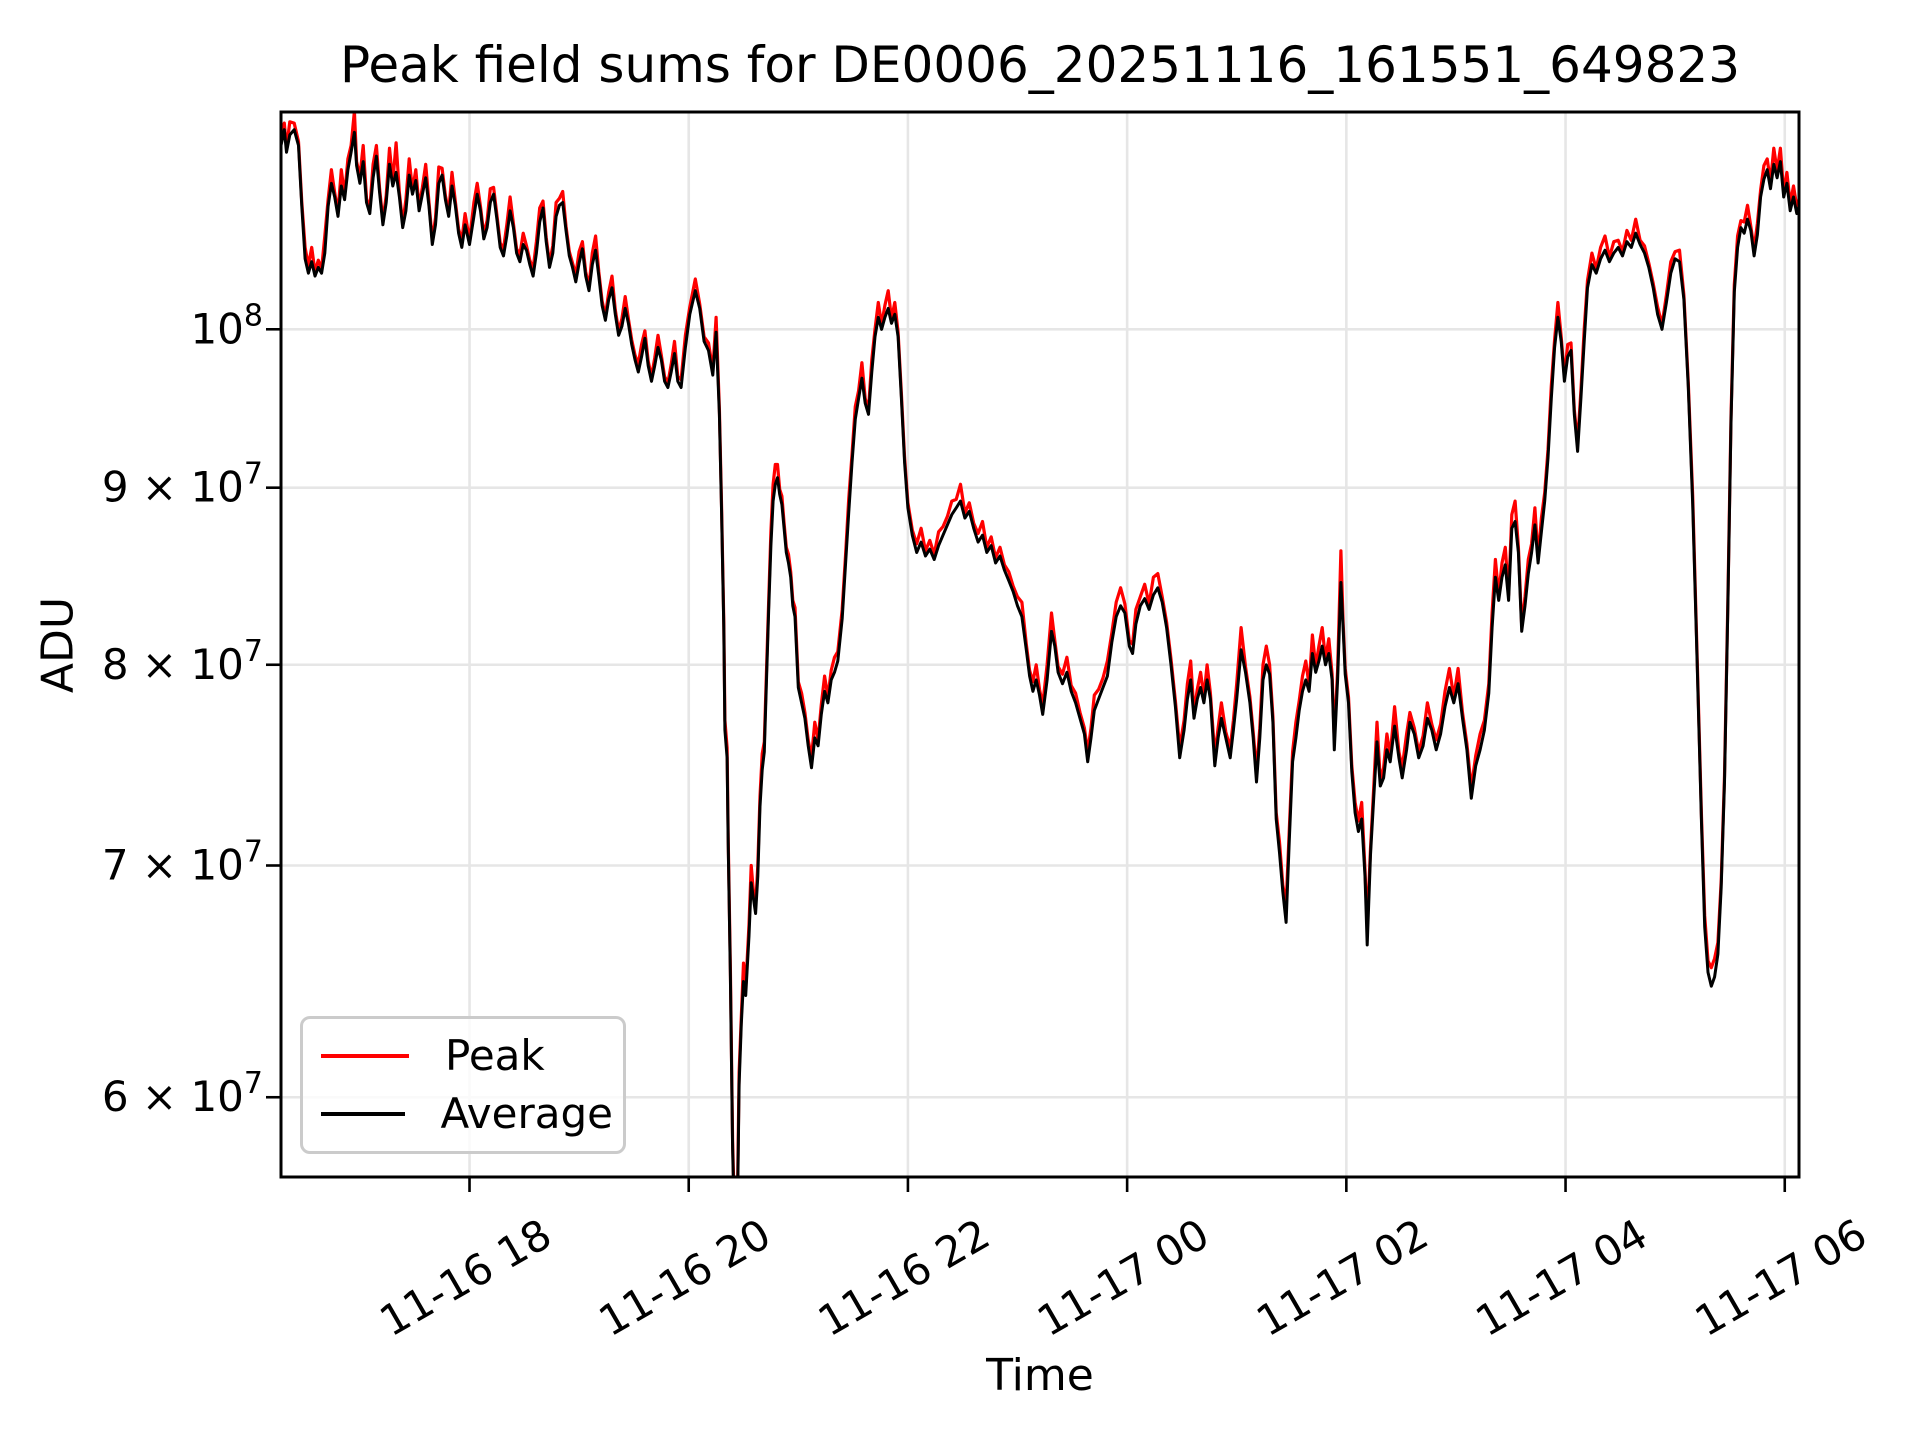  Describe the element at coordinates (1781, 1277) in the screenshot. I see `x-tick-label: 11-17 06` at that location.